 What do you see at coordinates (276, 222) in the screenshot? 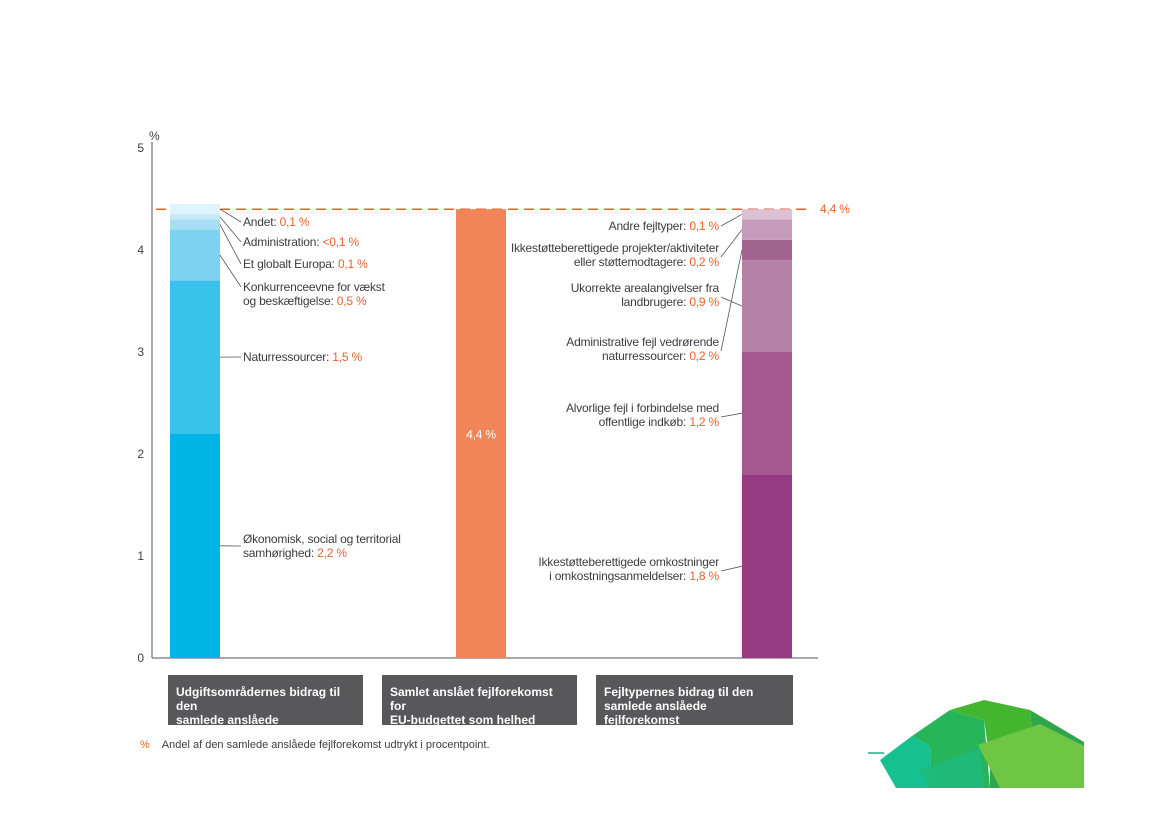
I see `segment-label: Andet: 0,1 %` at bounding box center [276, 222].